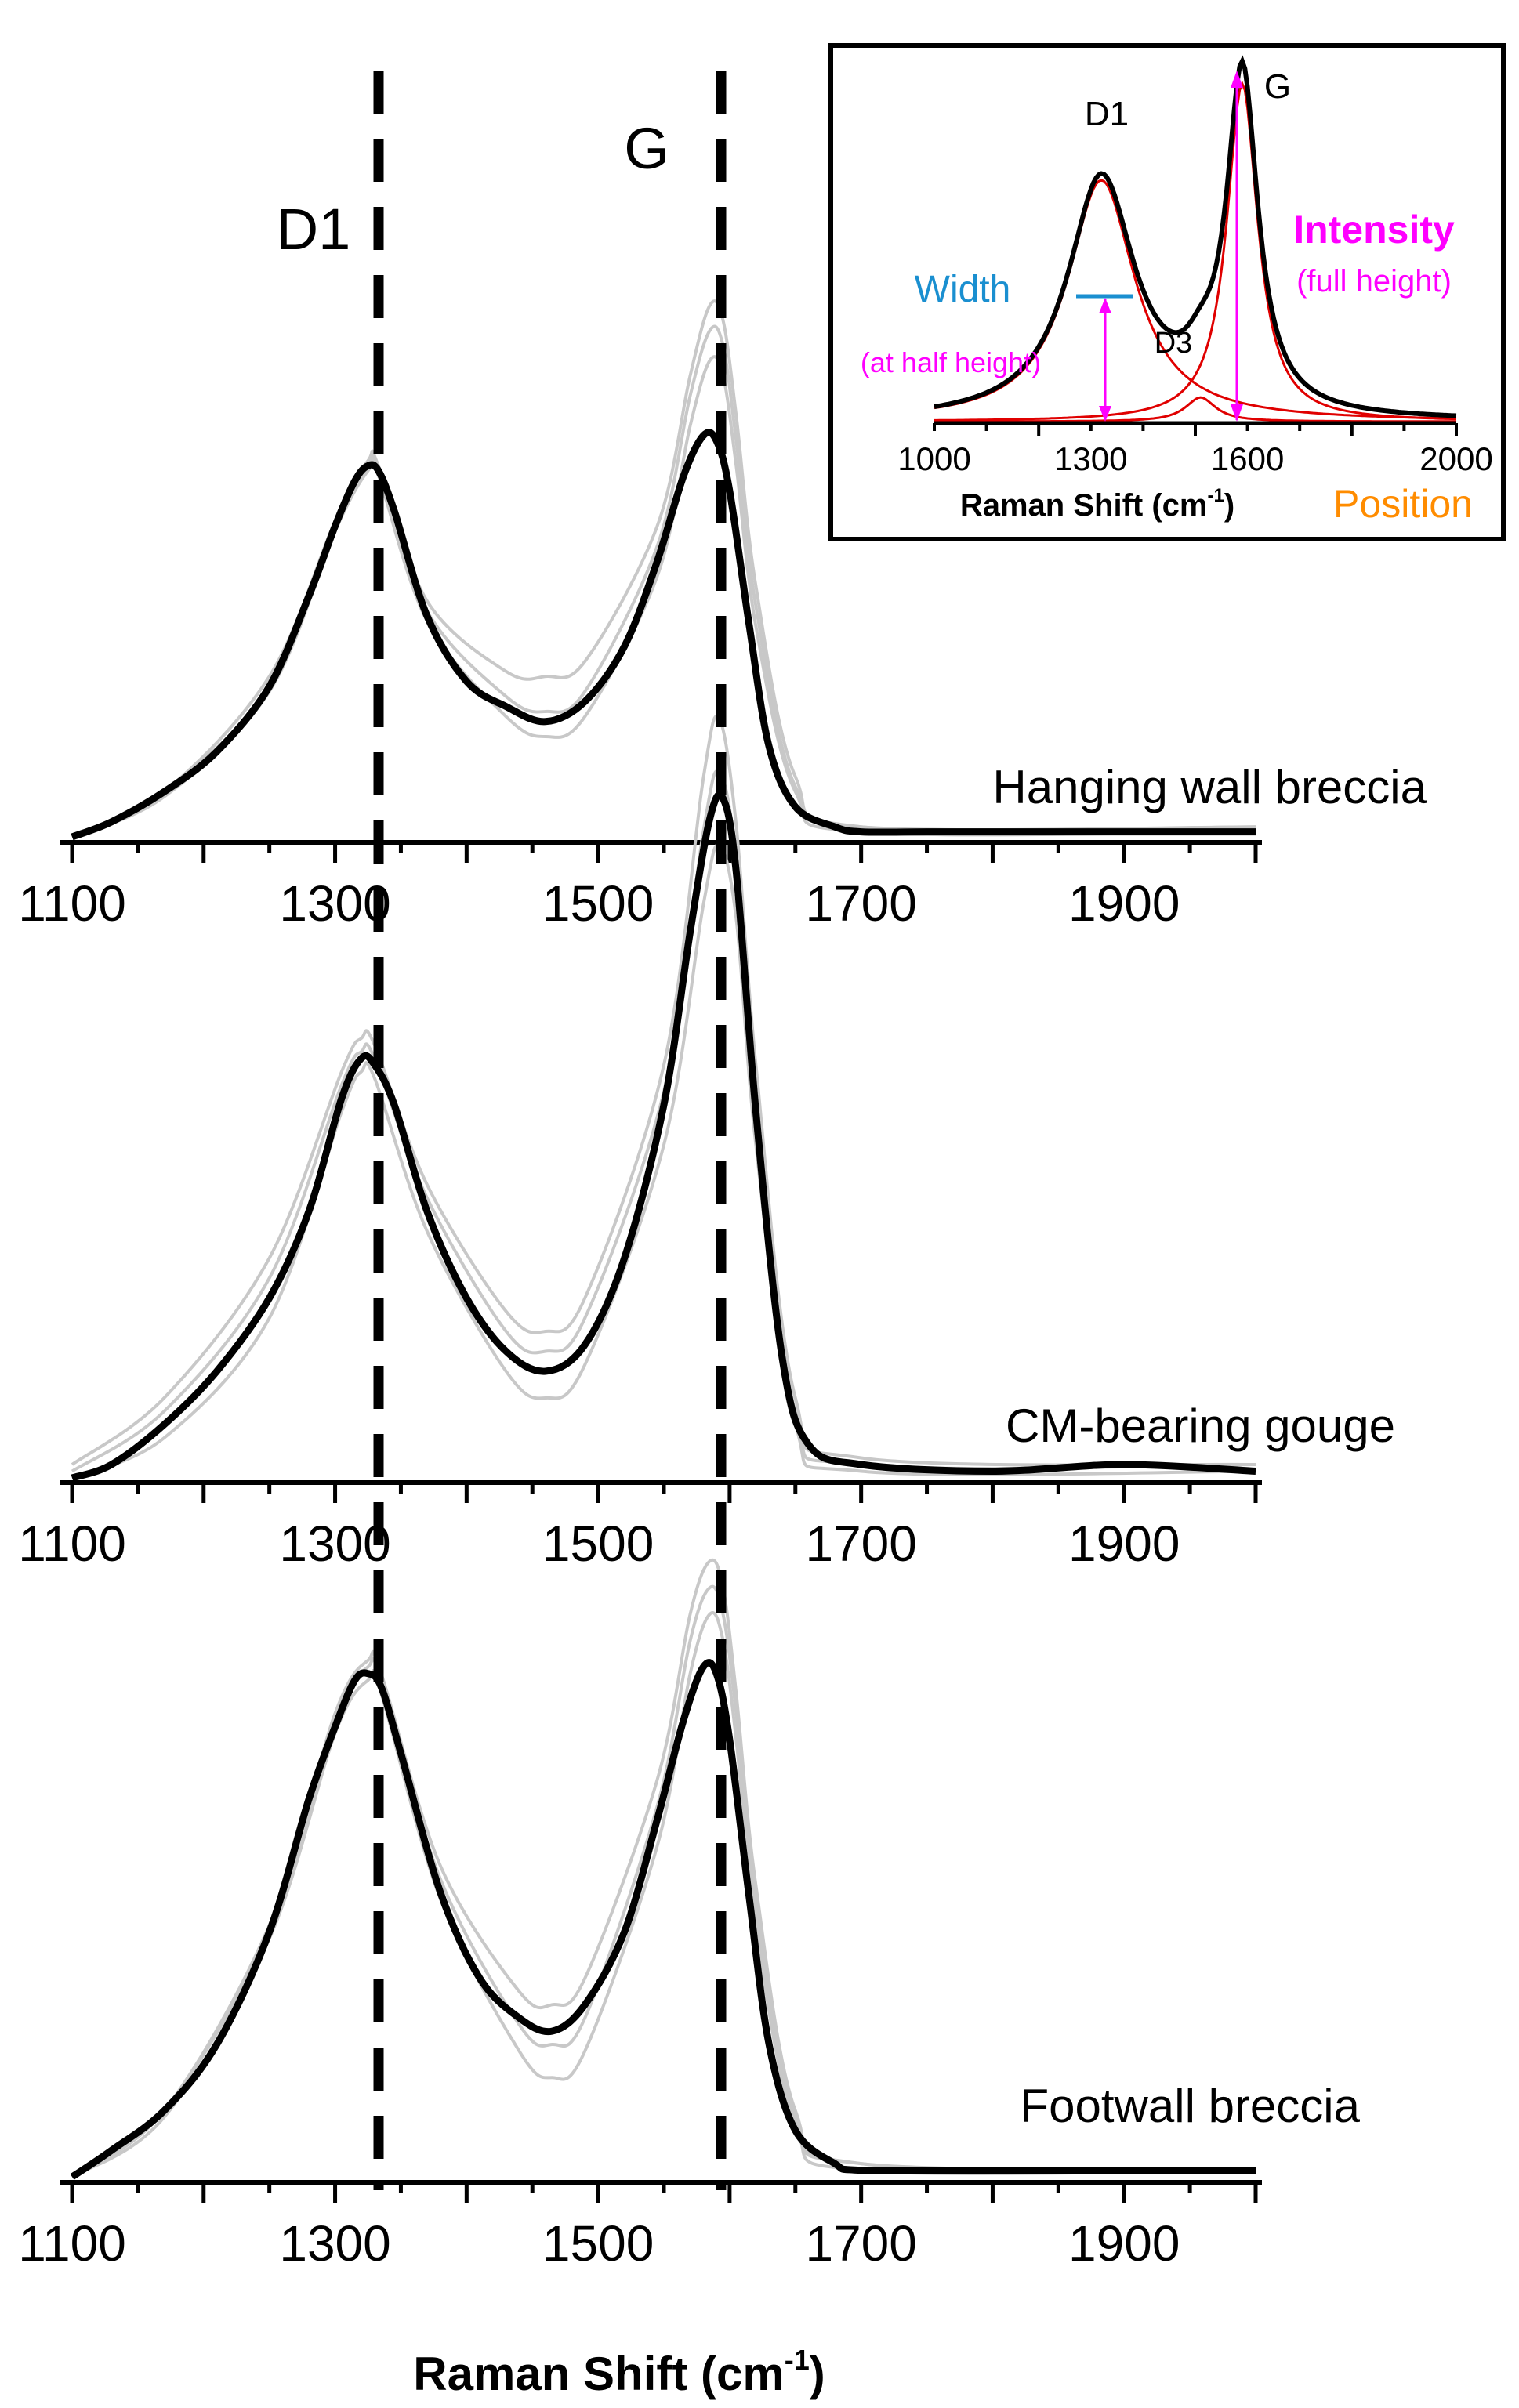 The width and height of the screenshot is (1519, 2408). I want to click on x-axis-title: Raman Shift (cm-1), so click(619, 2372).